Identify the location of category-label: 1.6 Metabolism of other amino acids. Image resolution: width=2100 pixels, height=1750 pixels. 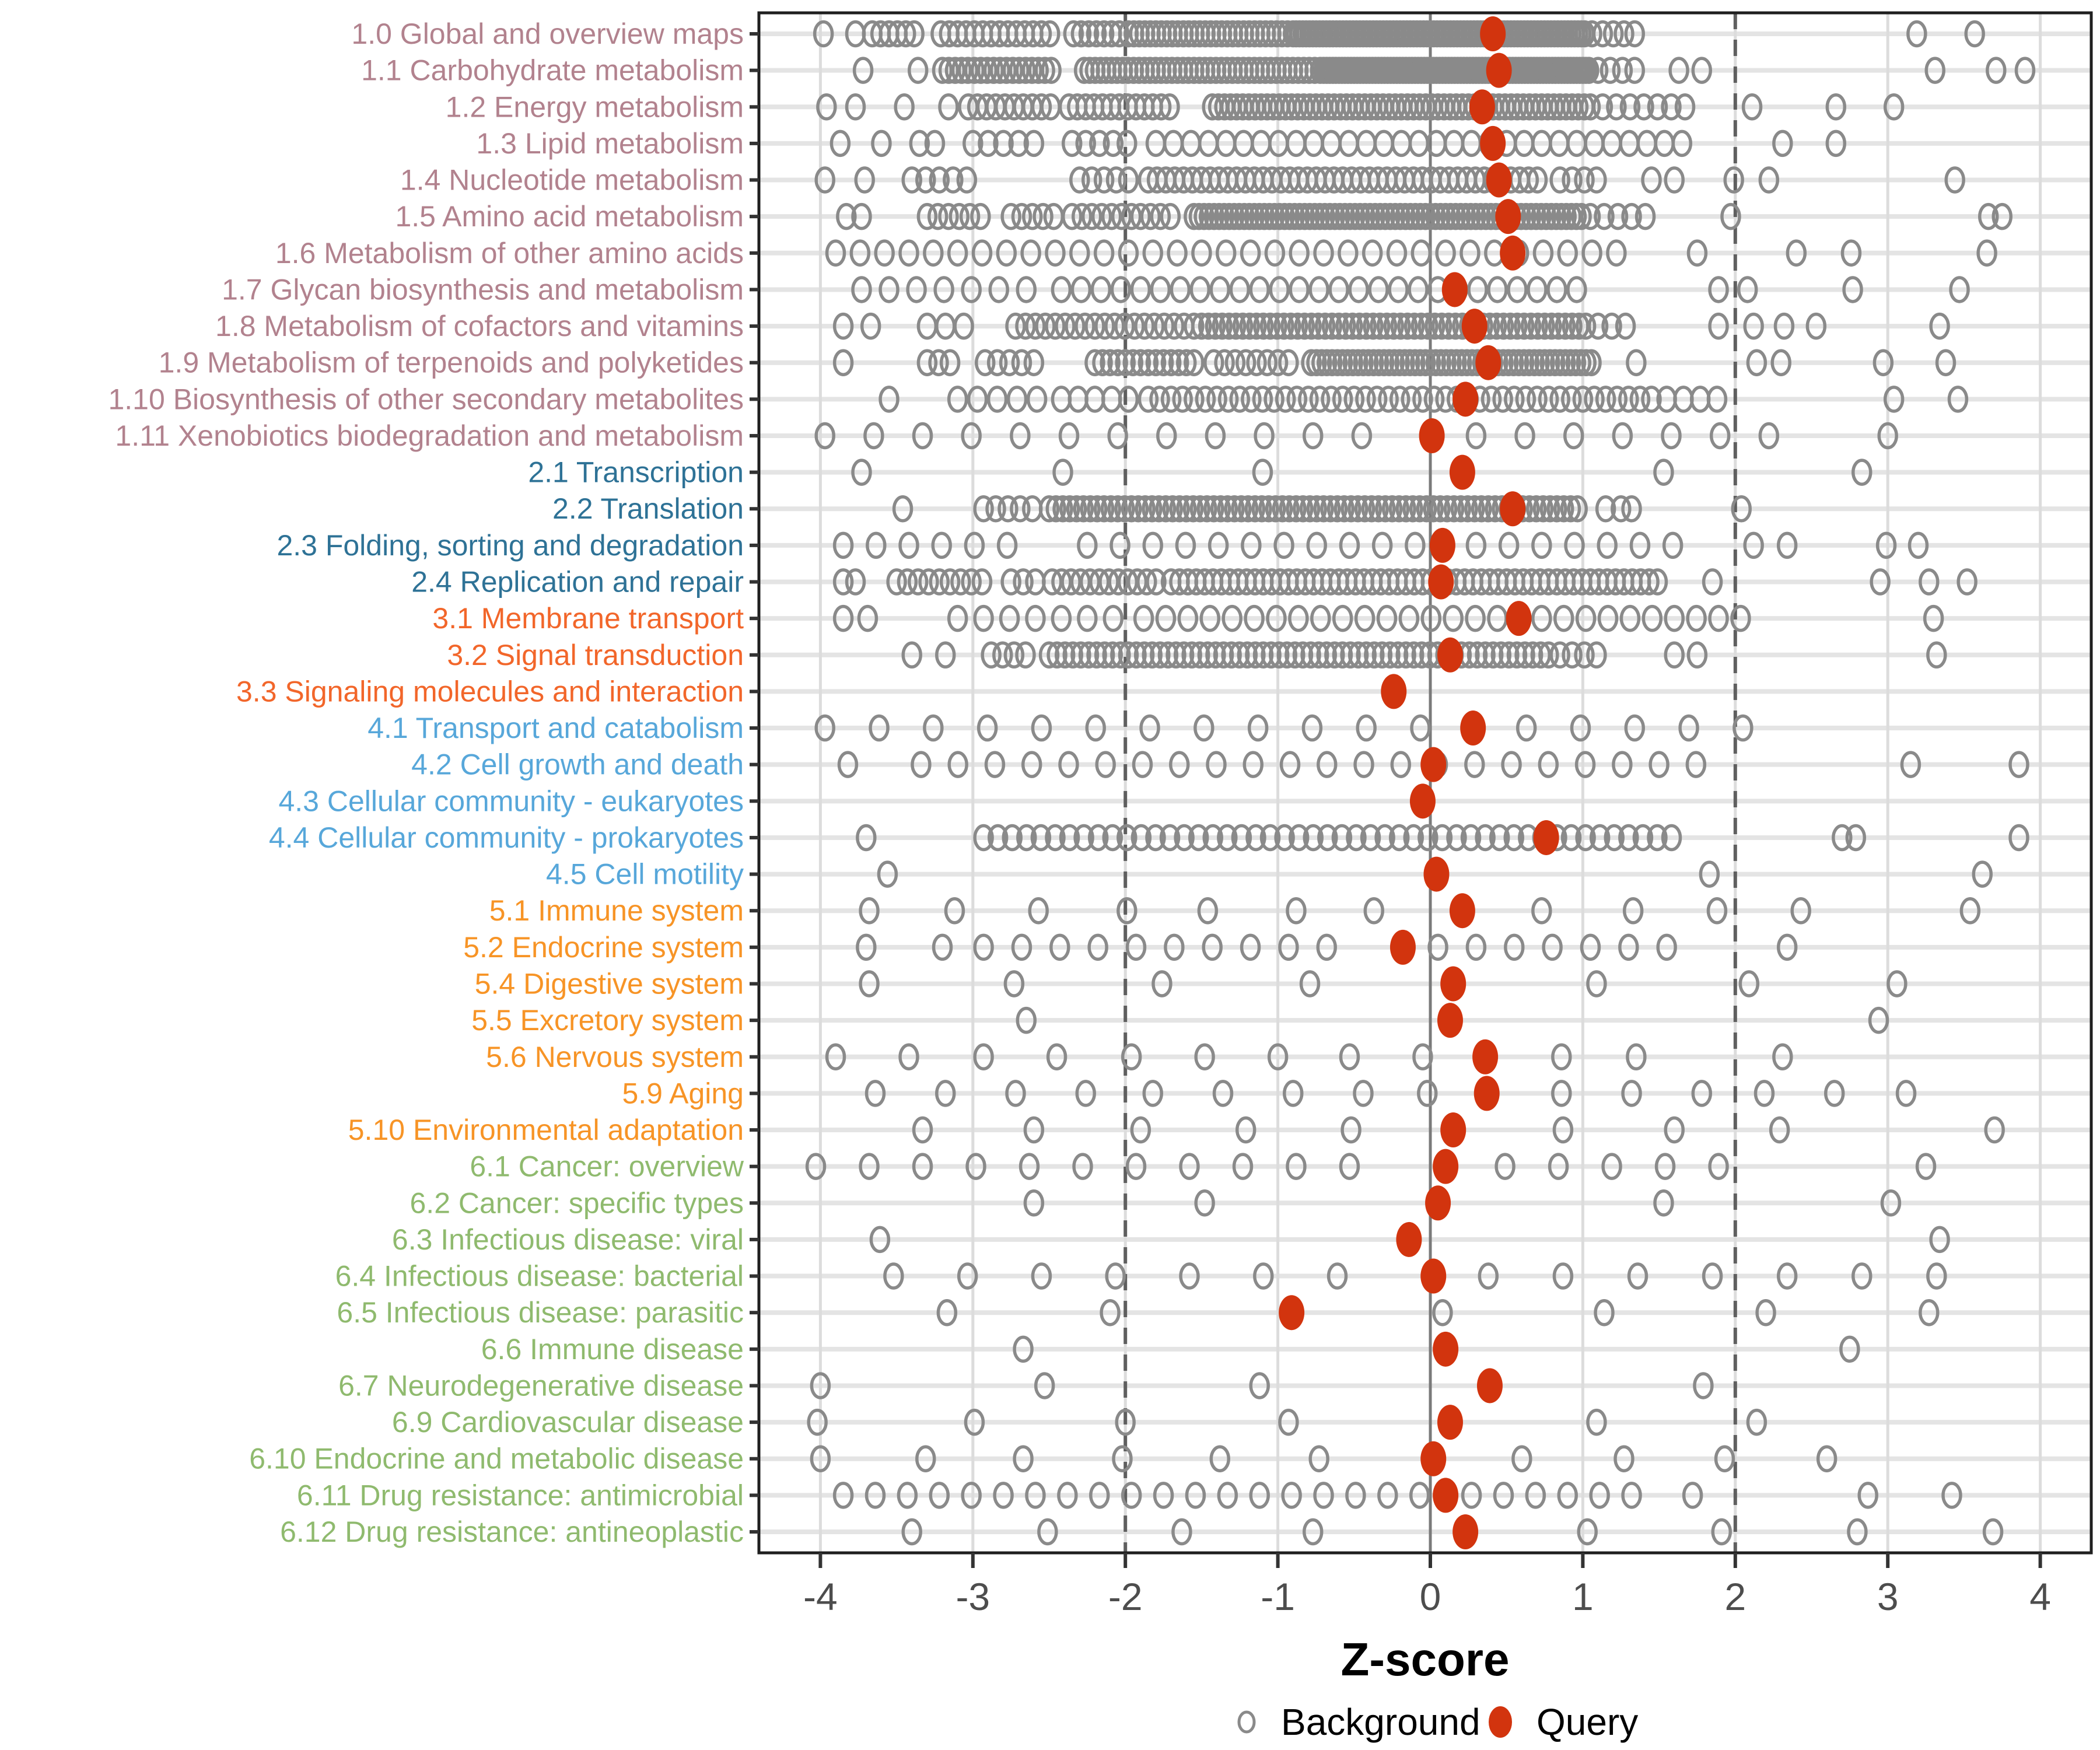
(509, 253).